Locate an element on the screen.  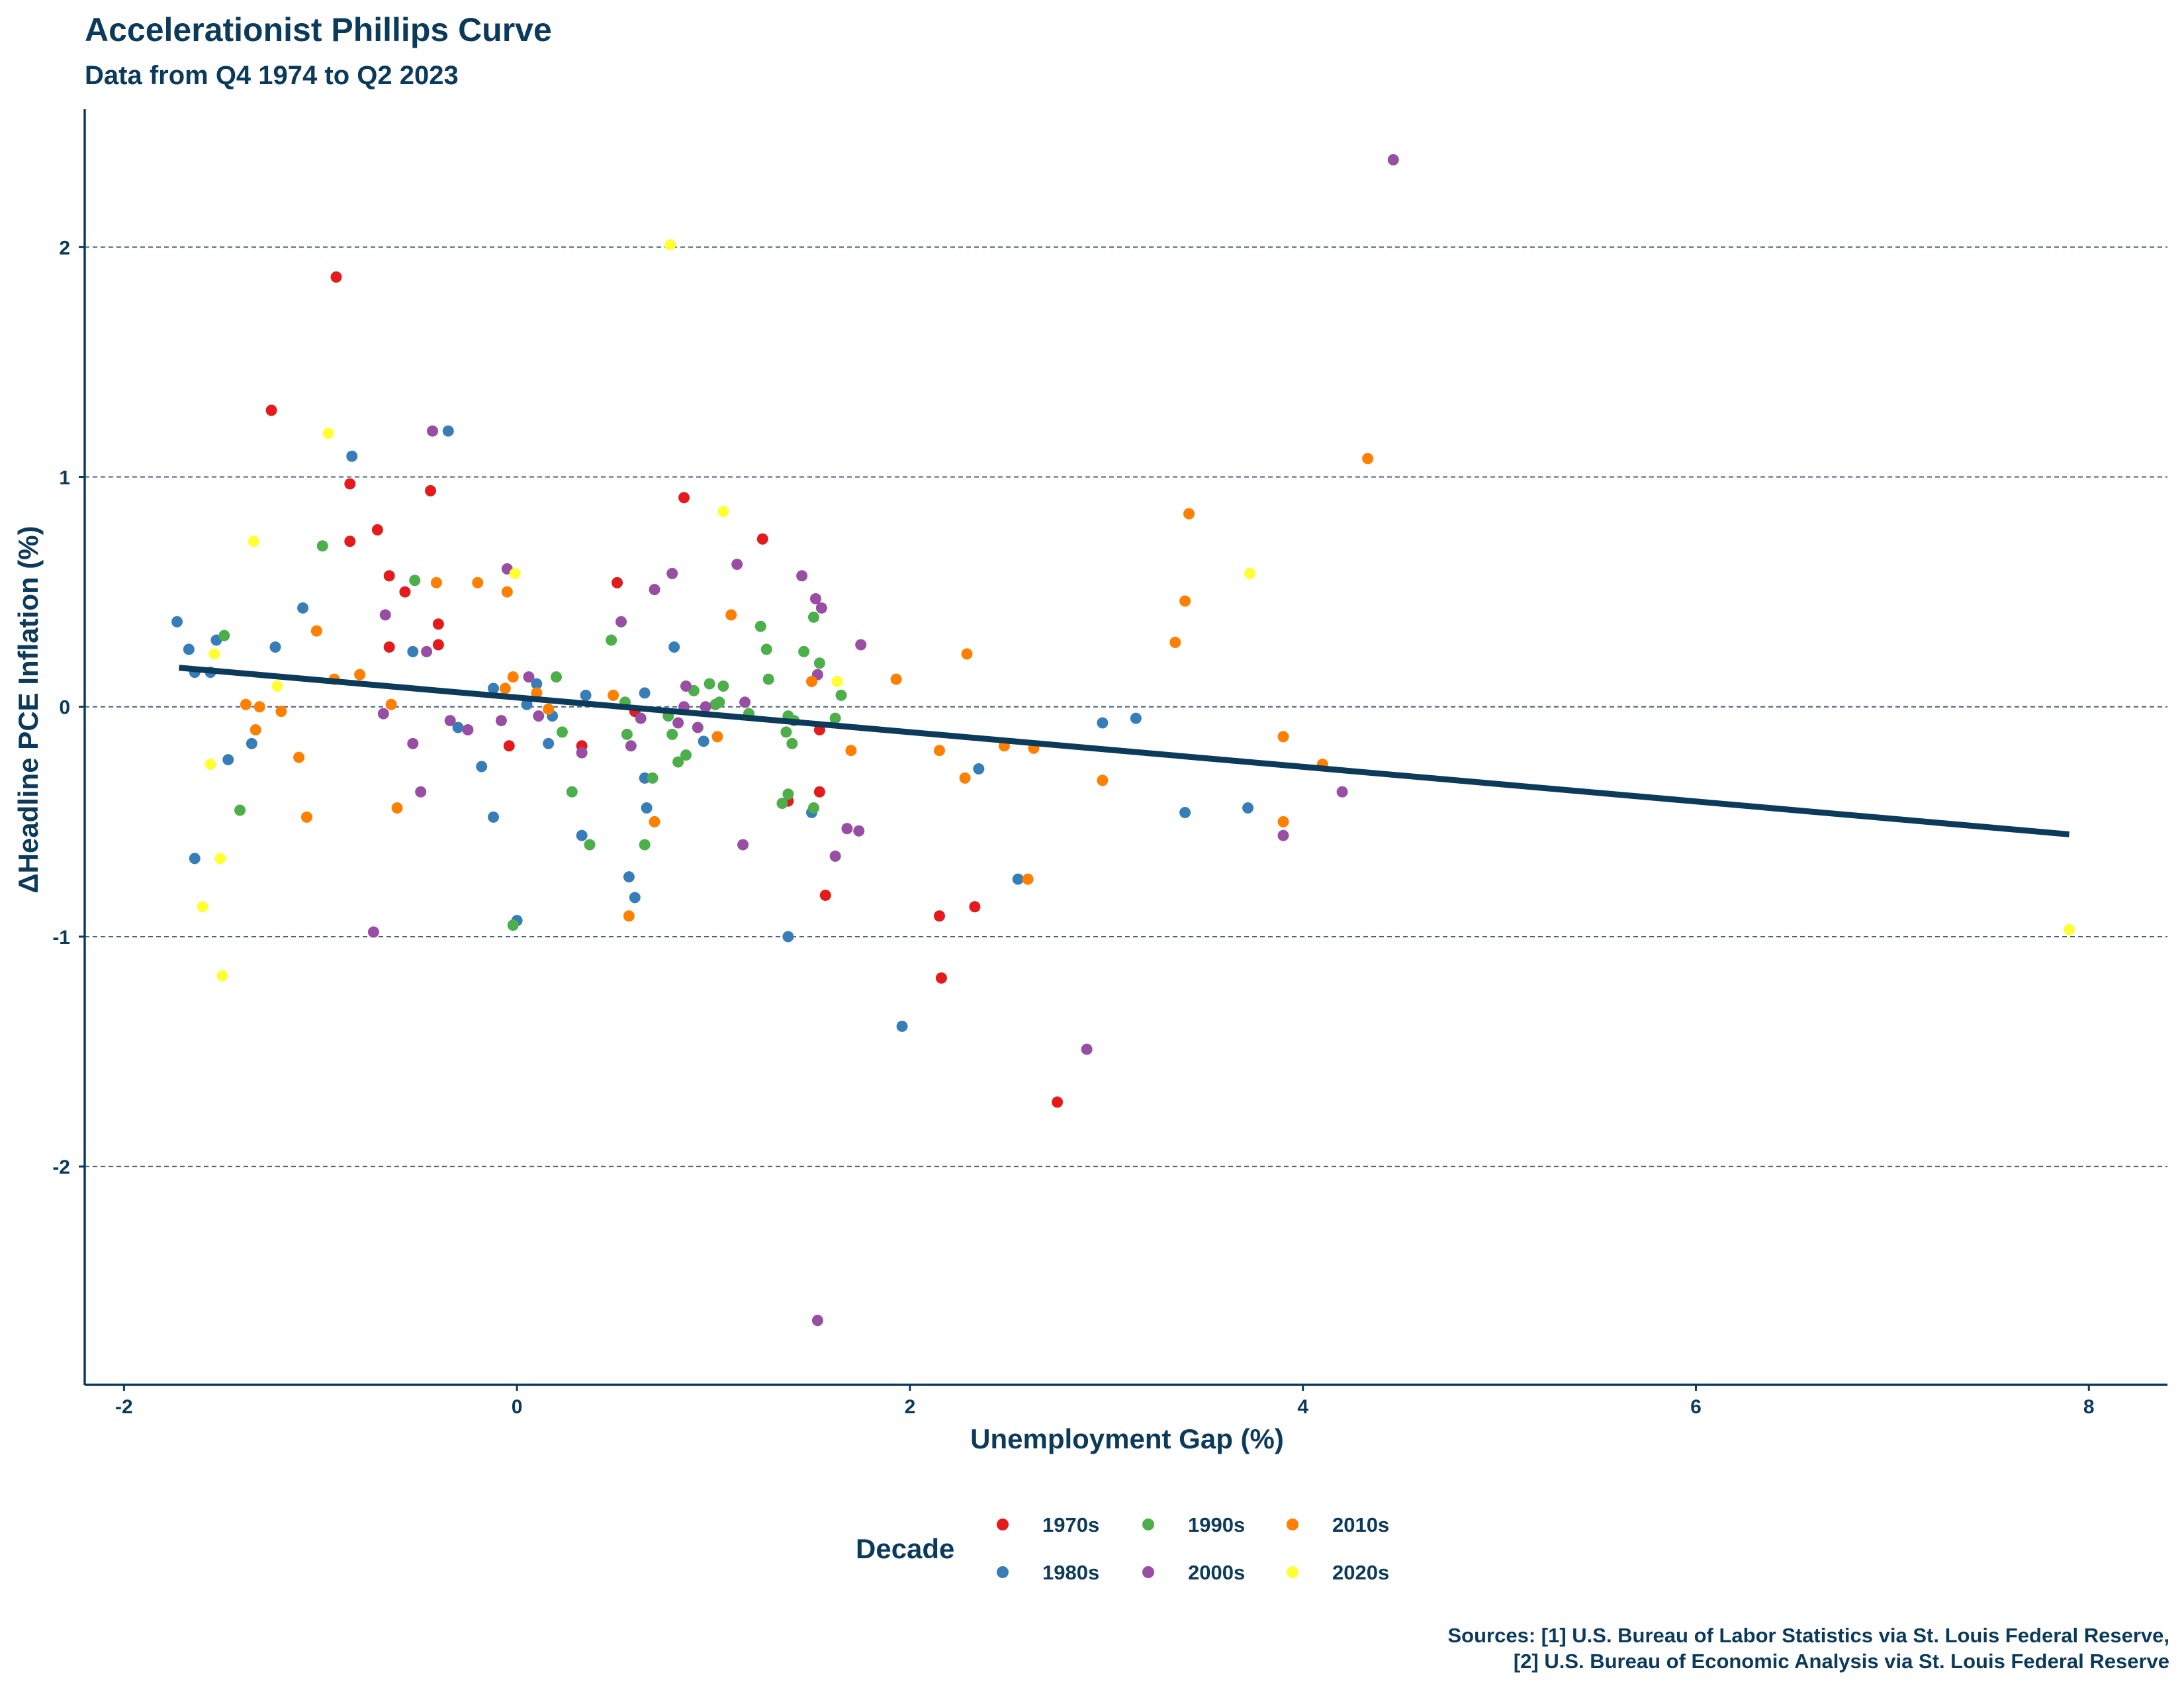
legend-swatch-2010s is located at coordinates (1292, 1524).